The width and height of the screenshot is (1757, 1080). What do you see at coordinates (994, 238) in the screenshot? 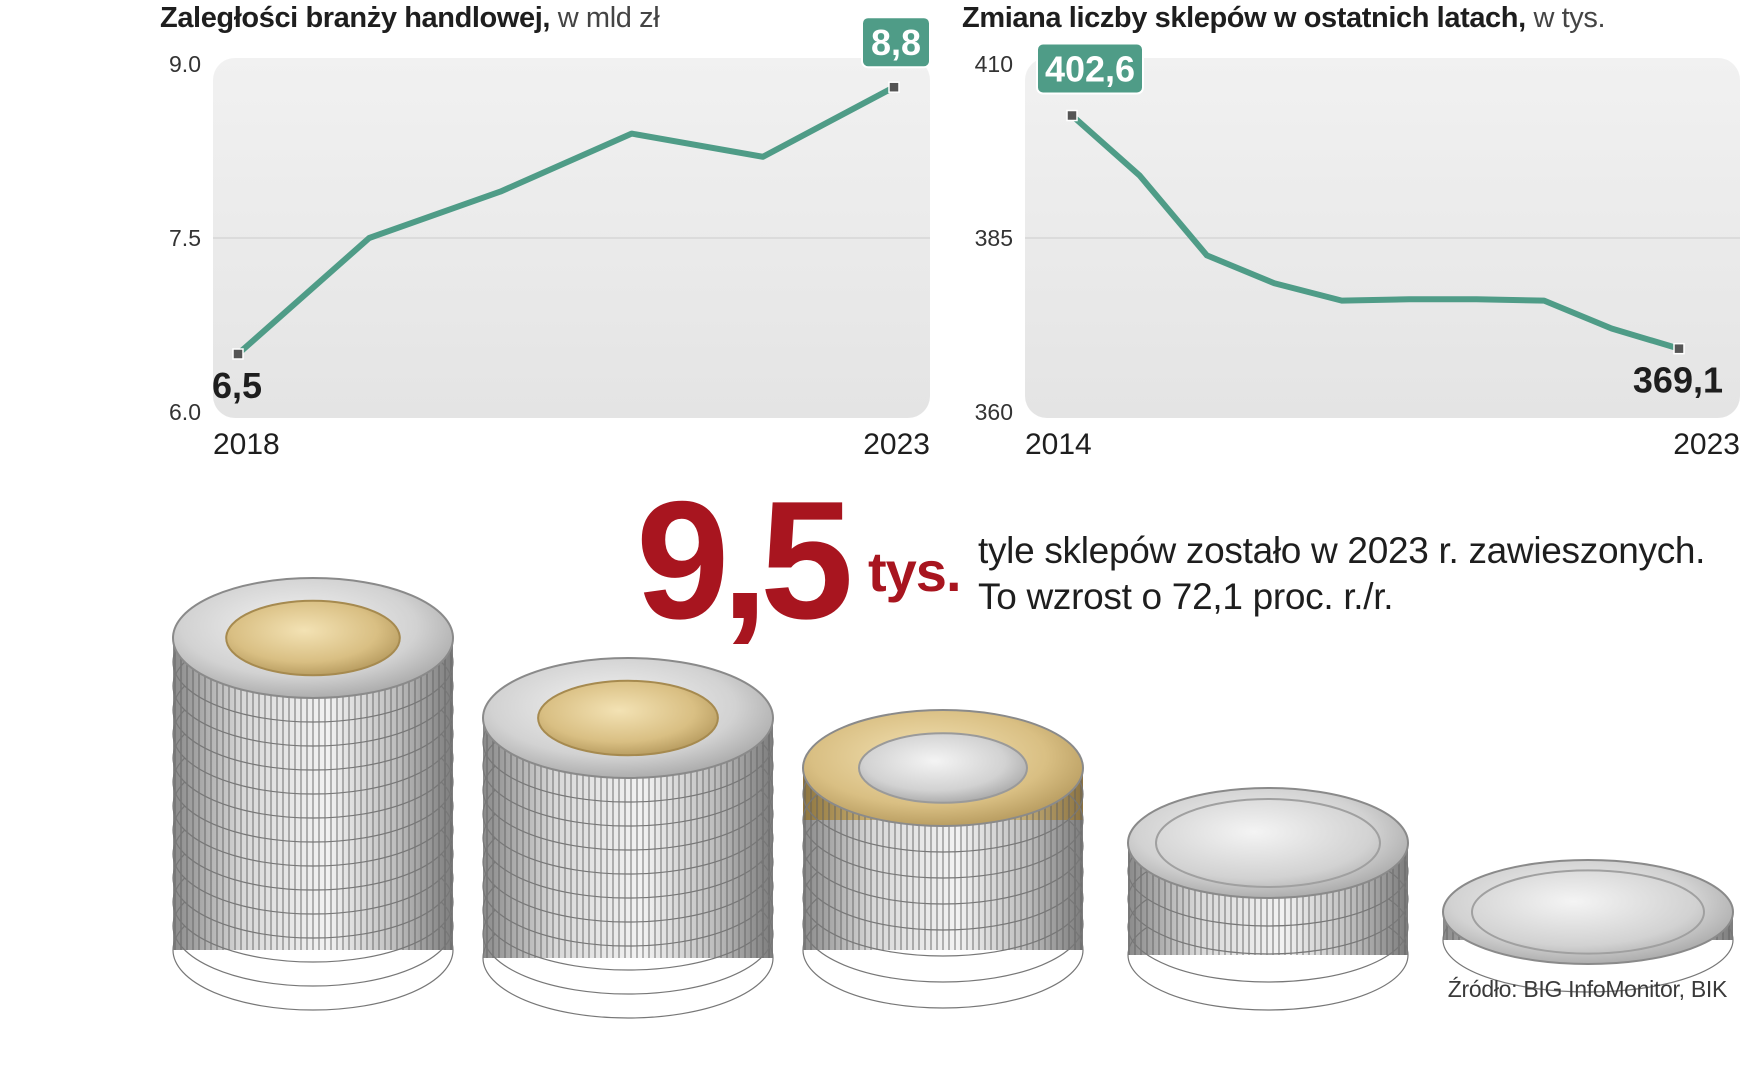
I see `y-tick-label: 385` at bounding box center [994, 238].